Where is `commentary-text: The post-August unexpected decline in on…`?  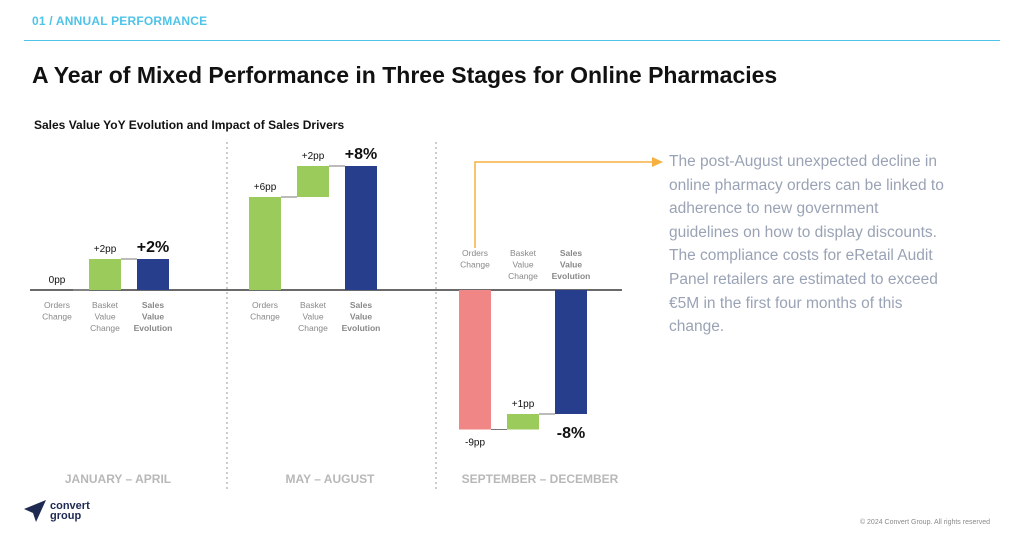
commentary-text: The post-August unexpected decline in on… is located at coordinates (806, 244).